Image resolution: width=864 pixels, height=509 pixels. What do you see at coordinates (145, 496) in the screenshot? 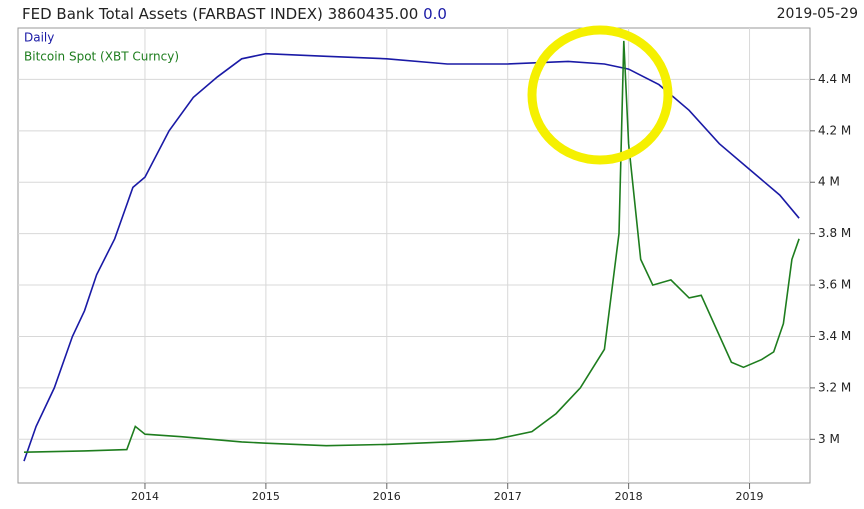
I see `x-tick-label: 2014` at bounding box center [145, 496].